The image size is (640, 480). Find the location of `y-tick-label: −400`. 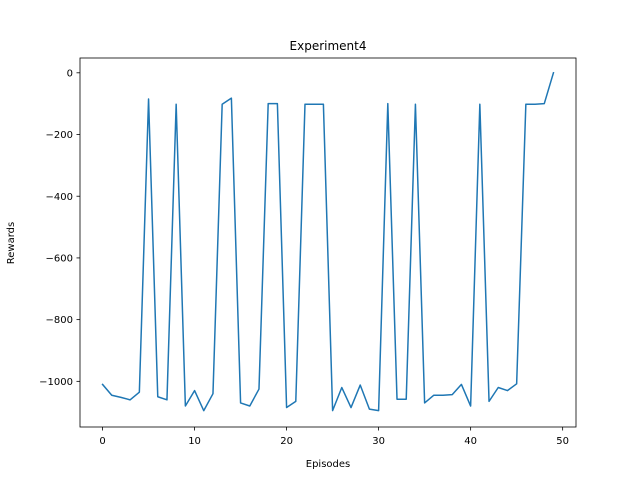

y-tick-label: −400 is located at coordinates (59, 197).